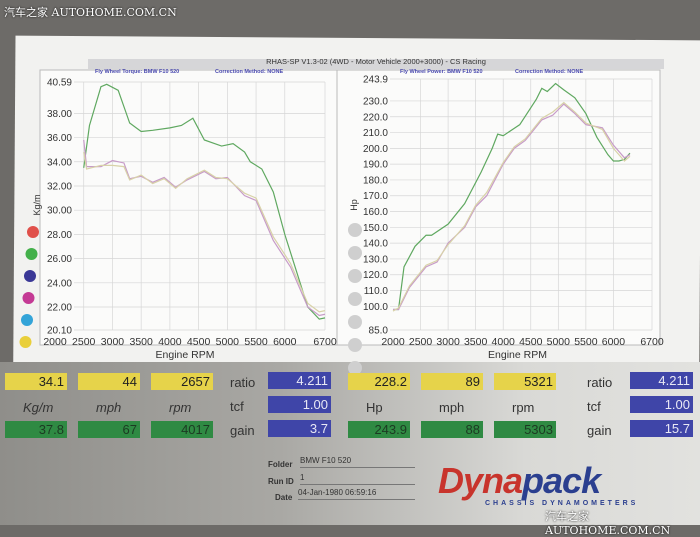 Image resolution: width=700 pixels, height=537 pixels. I want to click on chart-subtitle: Fly Wheel Power: BMW F10 520, so click(441, 72).